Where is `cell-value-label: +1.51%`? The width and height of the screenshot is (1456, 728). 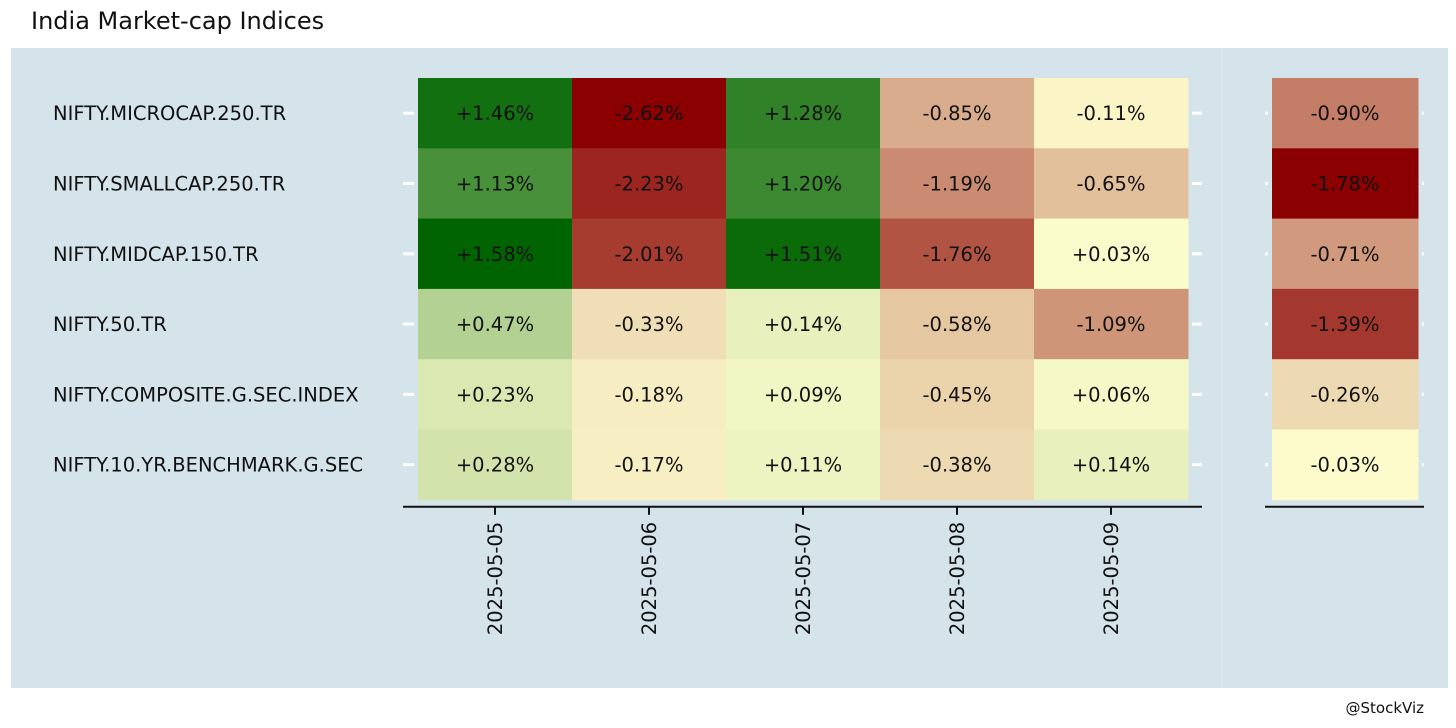 cell-value-label: +1.51% is located at coordinates (803, 254).